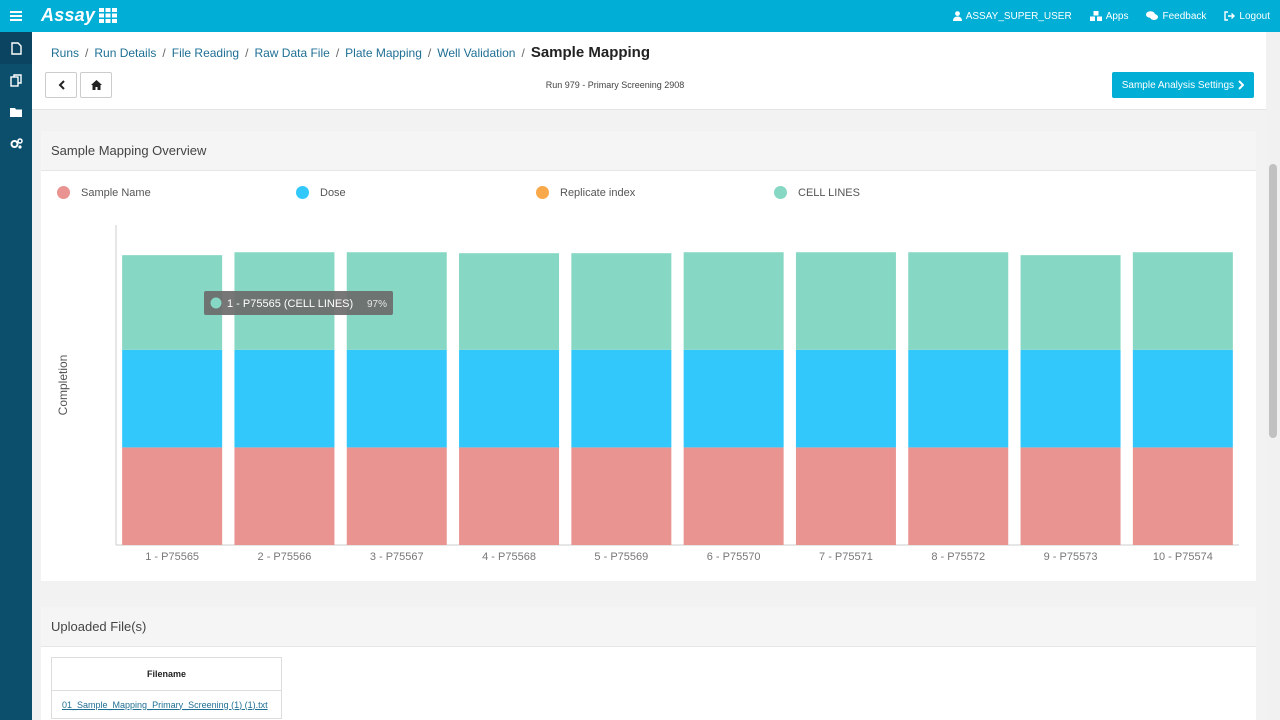  I want to click on legend-item: CELL LINES, so click(817, 192).